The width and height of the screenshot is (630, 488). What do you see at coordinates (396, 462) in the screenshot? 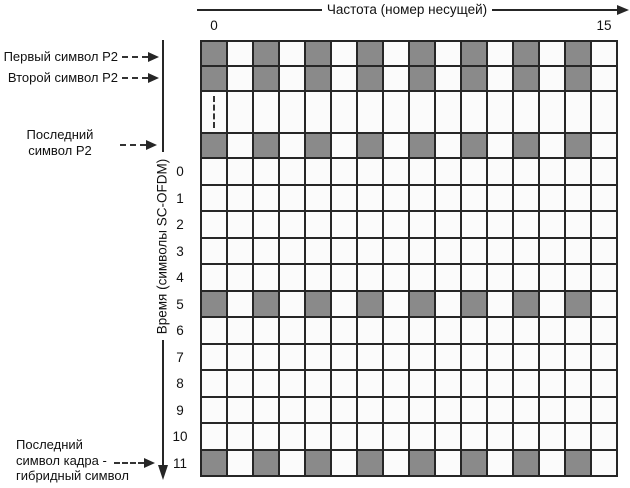
I see `grid-cell-sc-ofdm-11-c7` at bounding box center [396, 462].